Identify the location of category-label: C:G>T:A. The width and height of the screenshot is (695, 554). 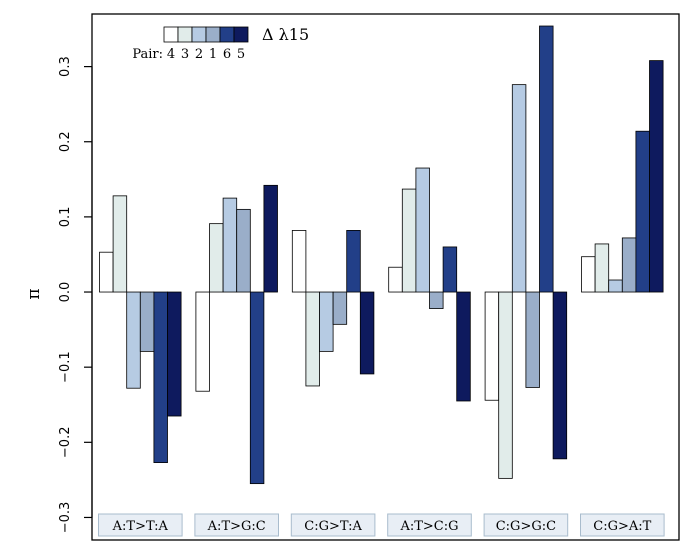
(333, 526).